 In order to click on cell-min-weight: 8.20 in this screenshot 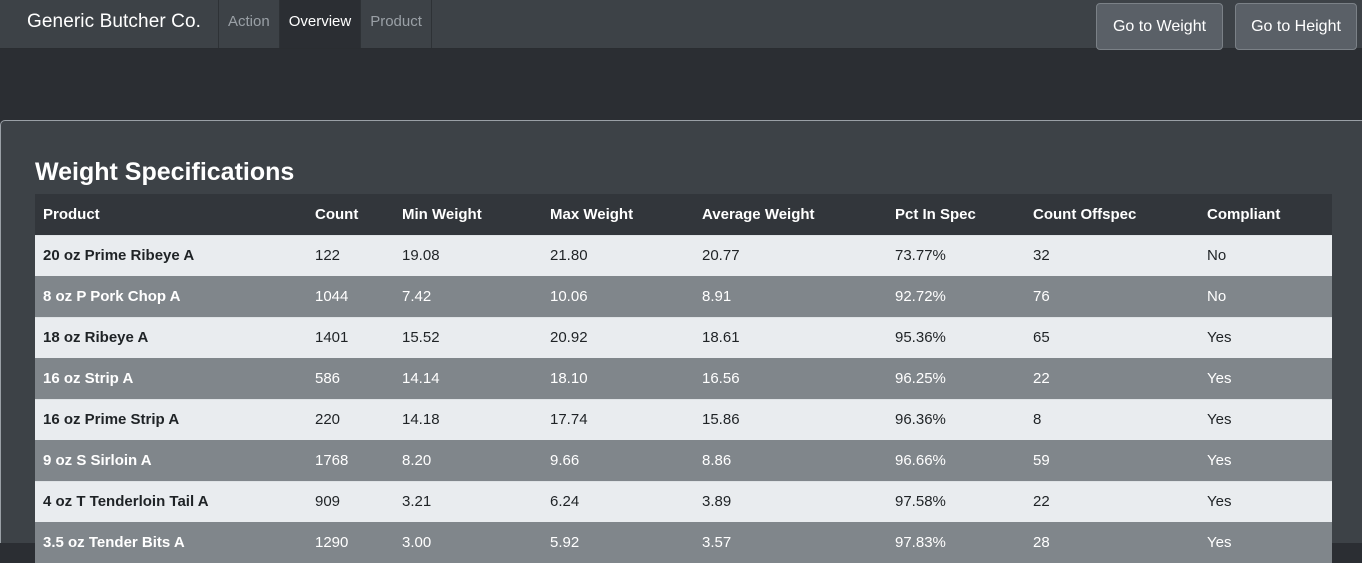, I will do `click(468, 460)`.